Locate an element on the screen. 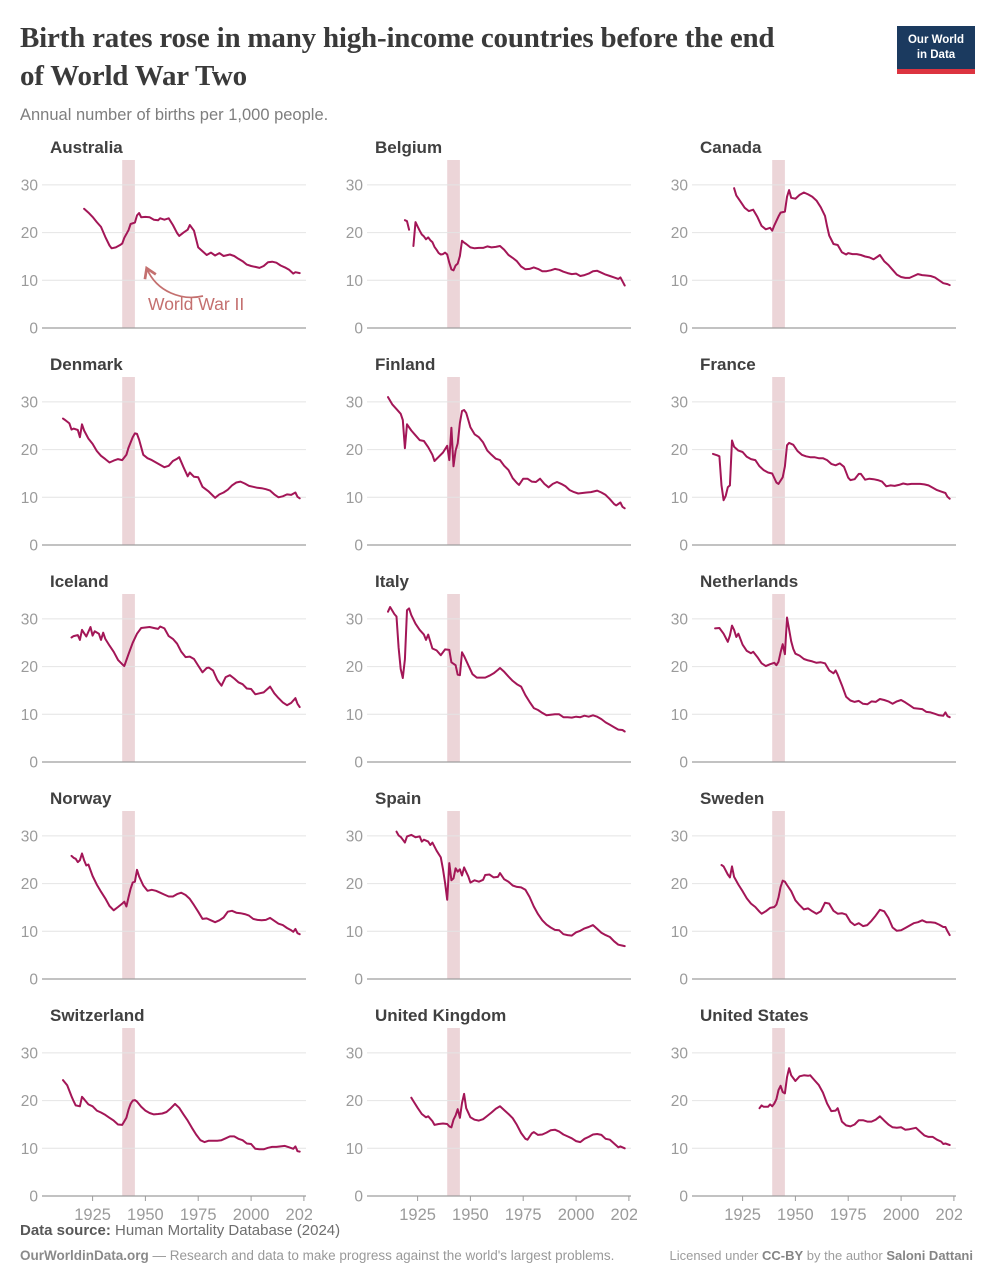  panel-title-denmark: Denmark is located at coordinates (86, 364).